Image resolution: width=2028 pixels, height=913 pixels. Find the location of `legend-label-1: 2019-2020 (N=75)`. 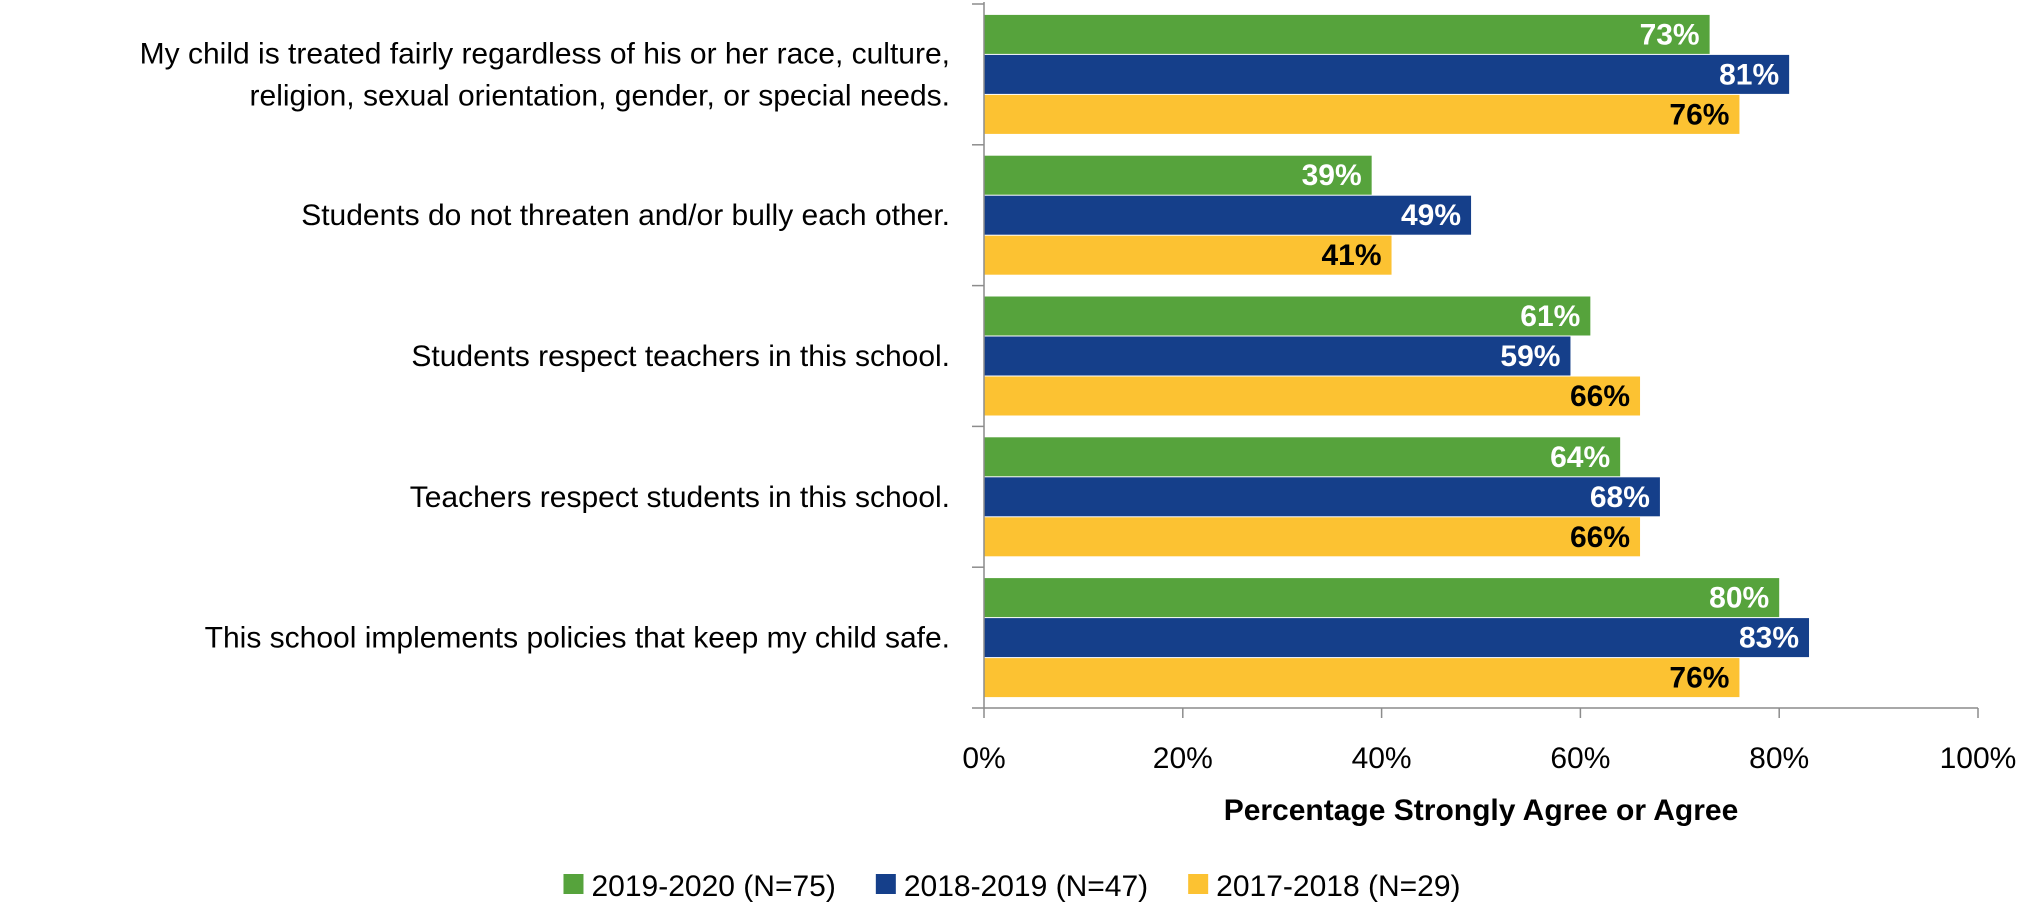

legend-label-1: 2019-2020 (N=75) is located at coordinates (713, 886).